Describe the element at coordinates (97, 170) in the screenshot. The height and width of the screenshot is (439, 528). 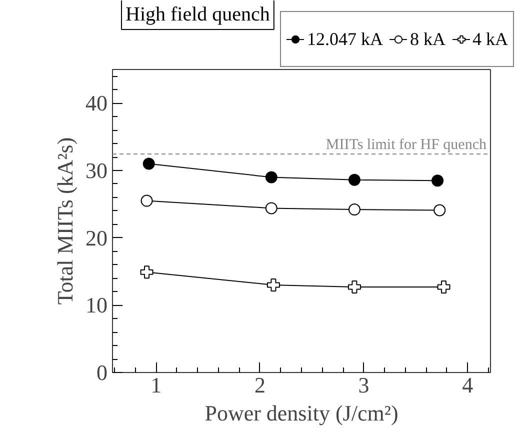
I see `y-tick-label: 30` at that location.